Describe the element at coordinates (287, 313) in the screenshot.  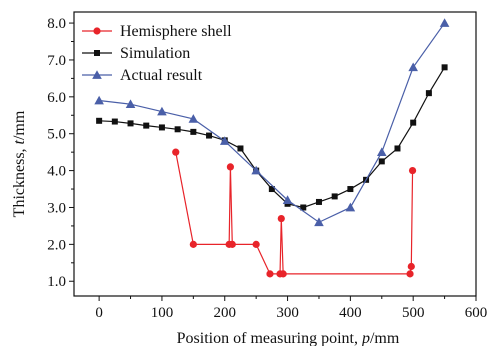
I see `x-tick-label: 300` at that location.